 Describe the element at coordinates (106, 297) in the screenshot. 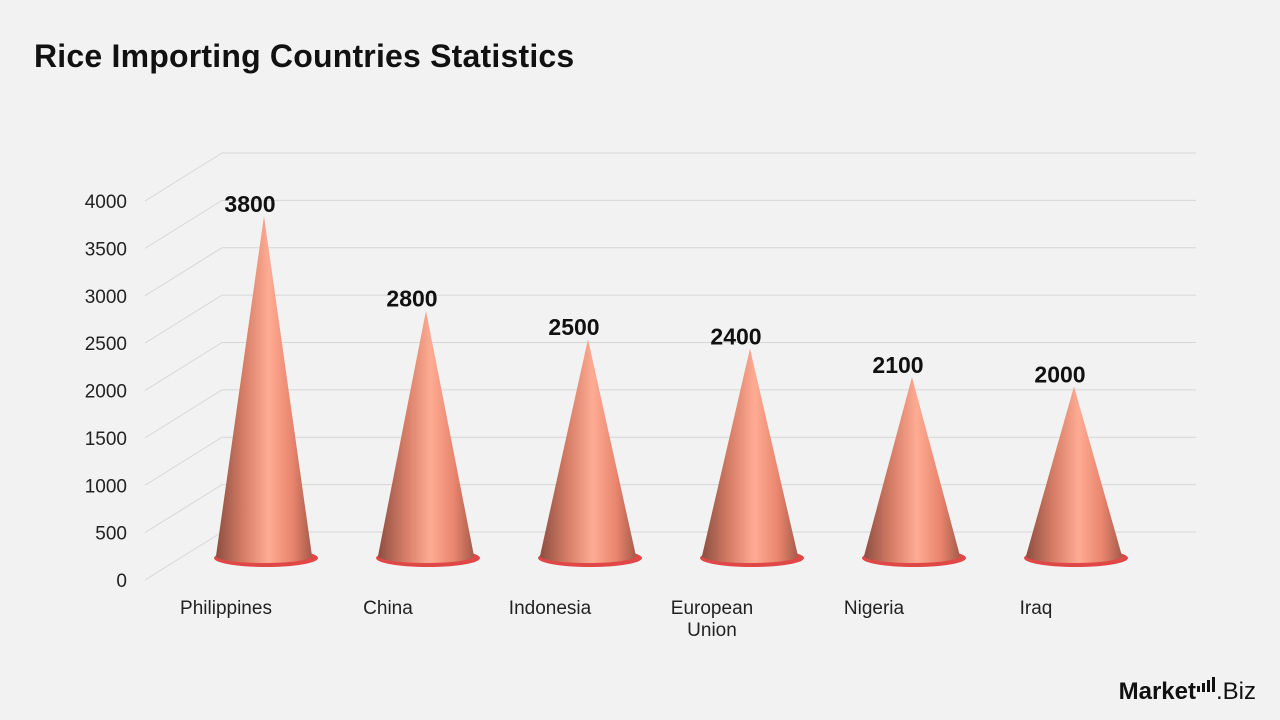

I see `y-tick-label: 3000` at that location.